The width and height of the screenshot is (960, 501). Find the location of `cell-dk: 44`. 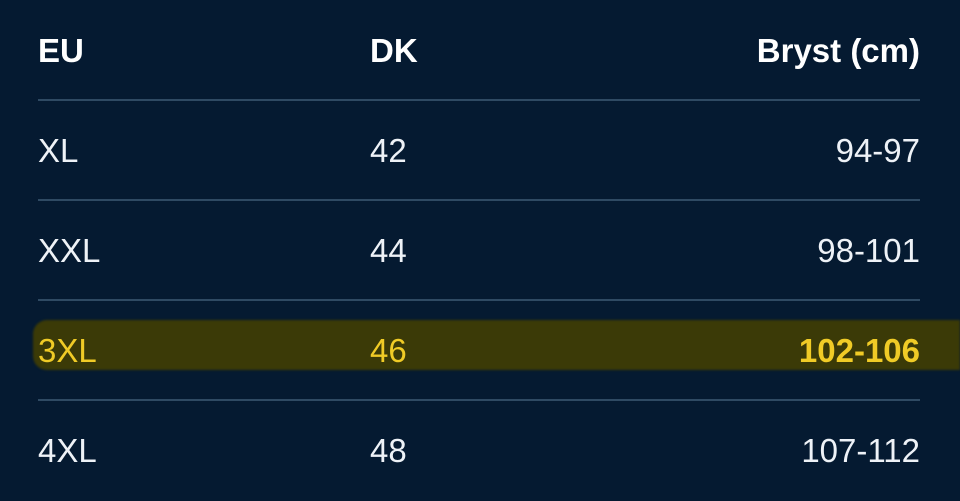

cell-dk: 44 is located at coordinates (388, 250).